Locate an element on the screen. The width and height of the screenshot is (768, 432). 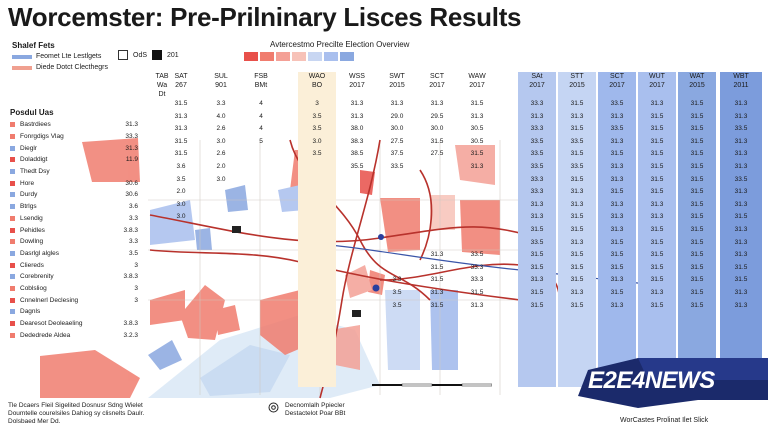
sidebar-title: Posdul Uas is located at coordinates (32, 112).